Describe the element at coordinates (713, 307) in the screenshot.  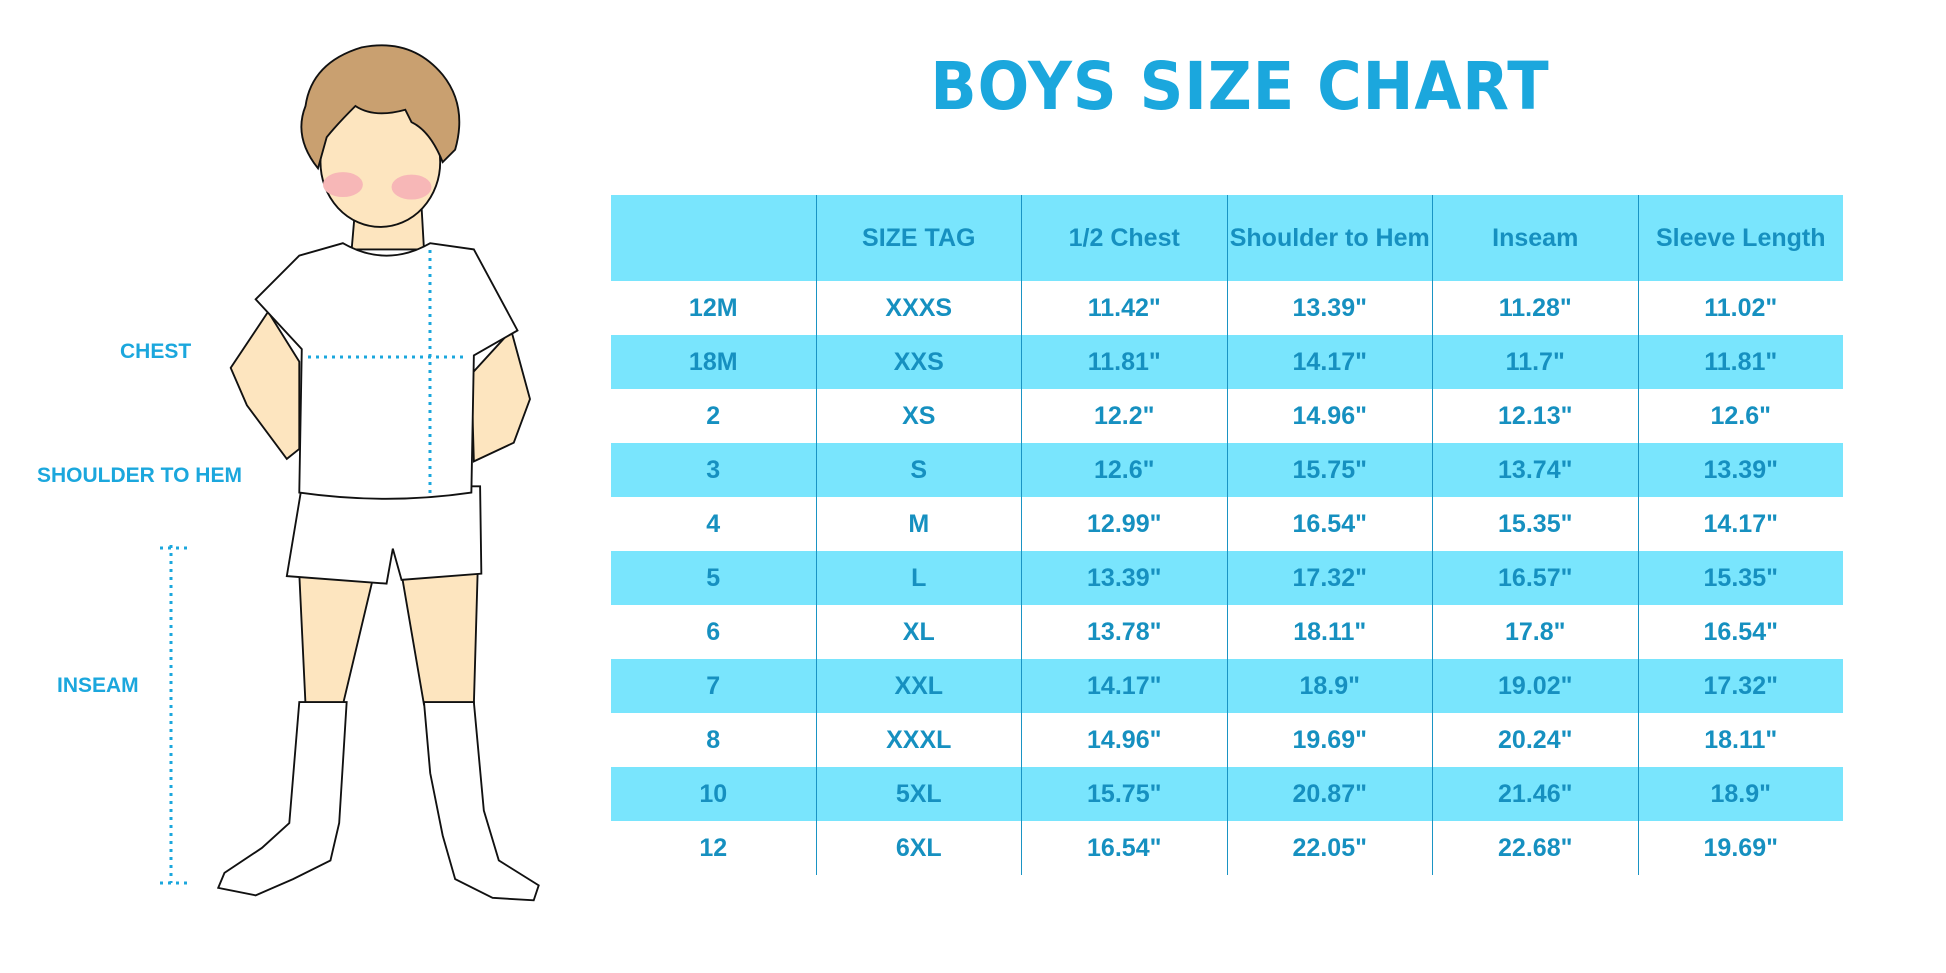
I see `table-cell: 12M` at that location.